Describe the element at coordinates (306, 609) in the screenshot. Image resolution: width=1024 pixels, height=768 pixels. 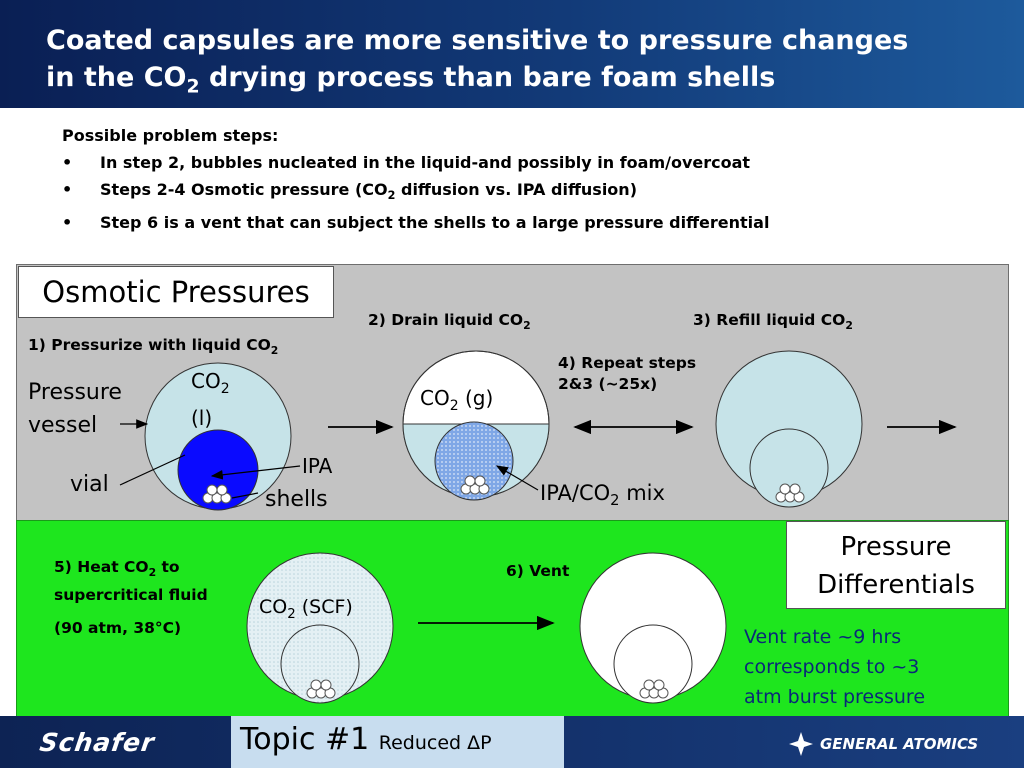
I see `co2-scf-label: CO2 (SCF)` at that location.